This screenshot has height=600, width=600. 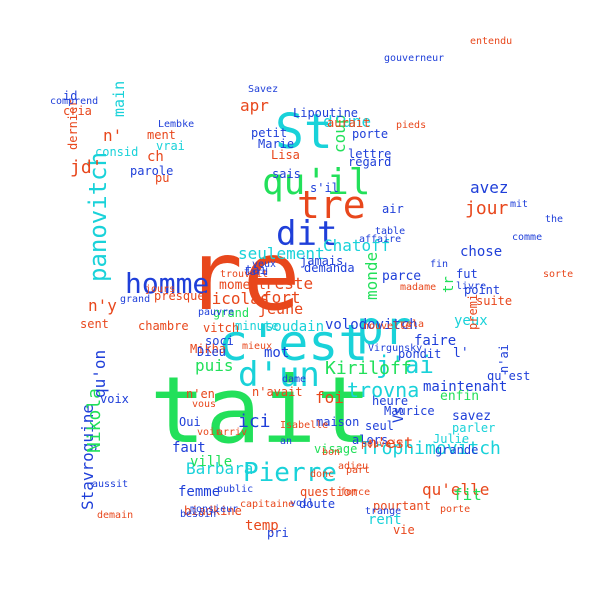 What do you see at coordinates (390, 401) in the screenshot?
I see `word: heure` at bounding box center [390, 401].